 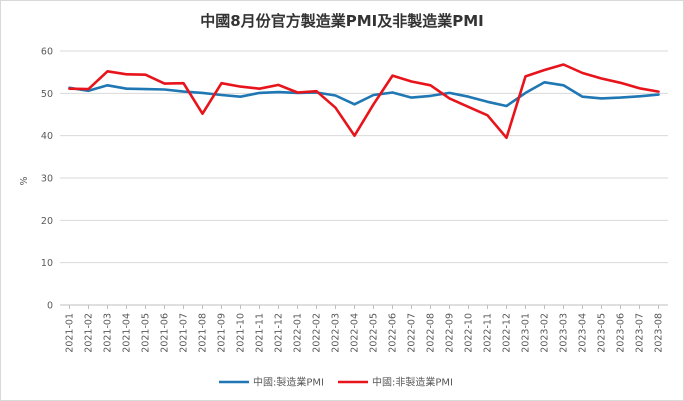 I want to click on x-tick-label: 2023-05, so click(x=602, y=333).